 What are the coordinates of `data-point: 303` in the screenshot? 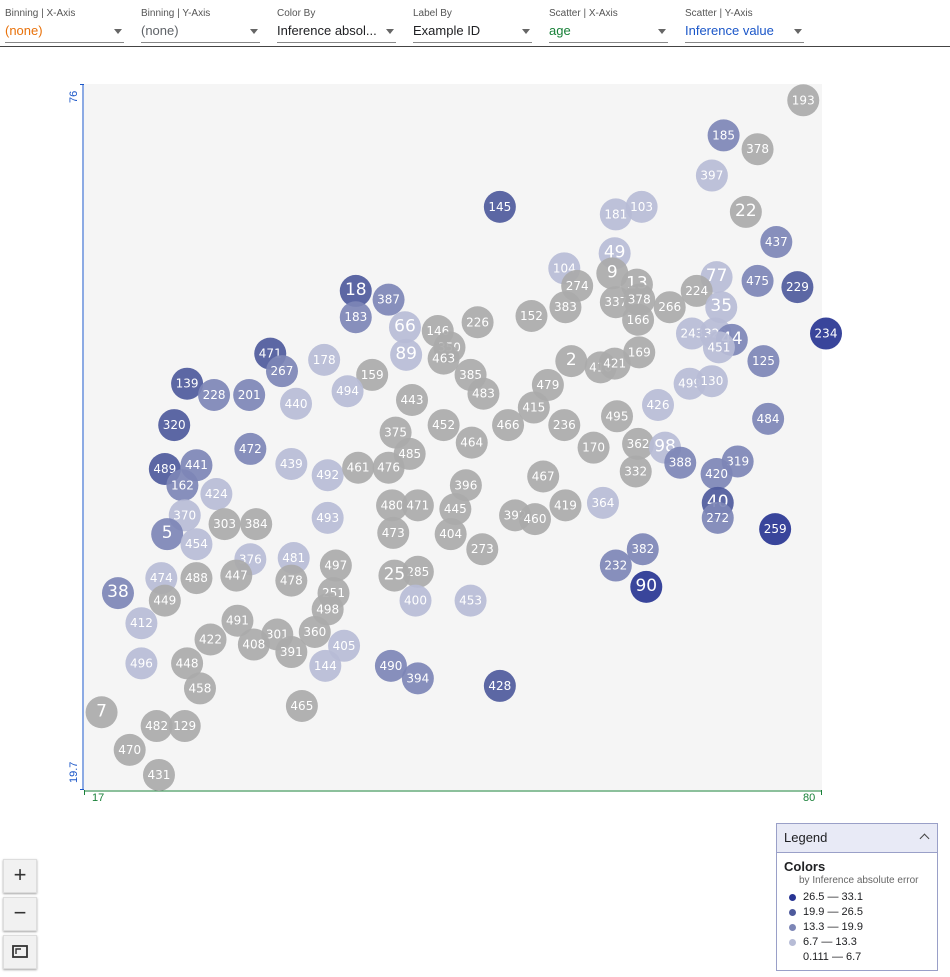 It's located at (224, 524).